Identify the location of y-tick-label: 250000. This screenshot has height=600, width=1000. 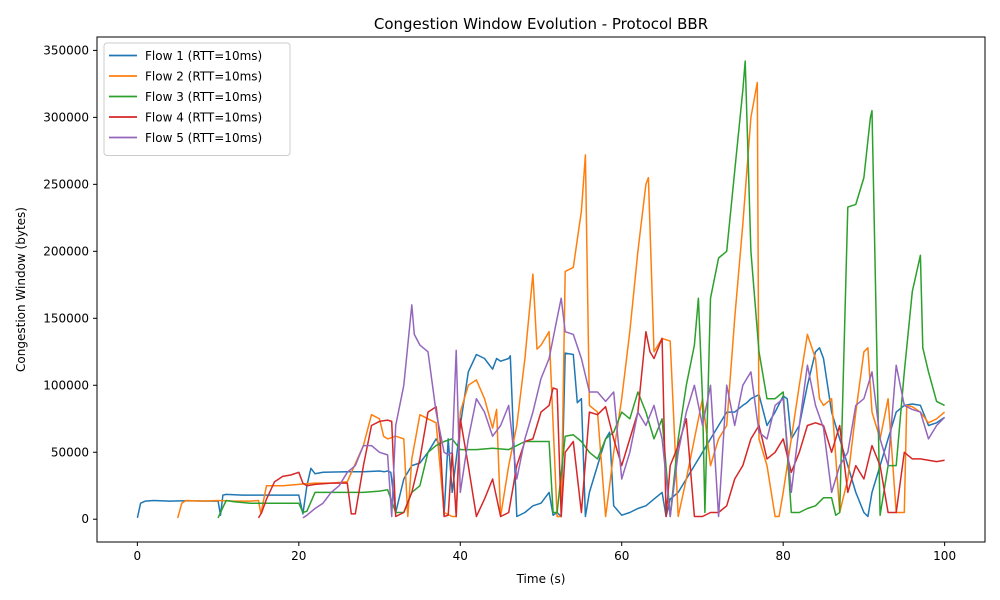
(66, 184).